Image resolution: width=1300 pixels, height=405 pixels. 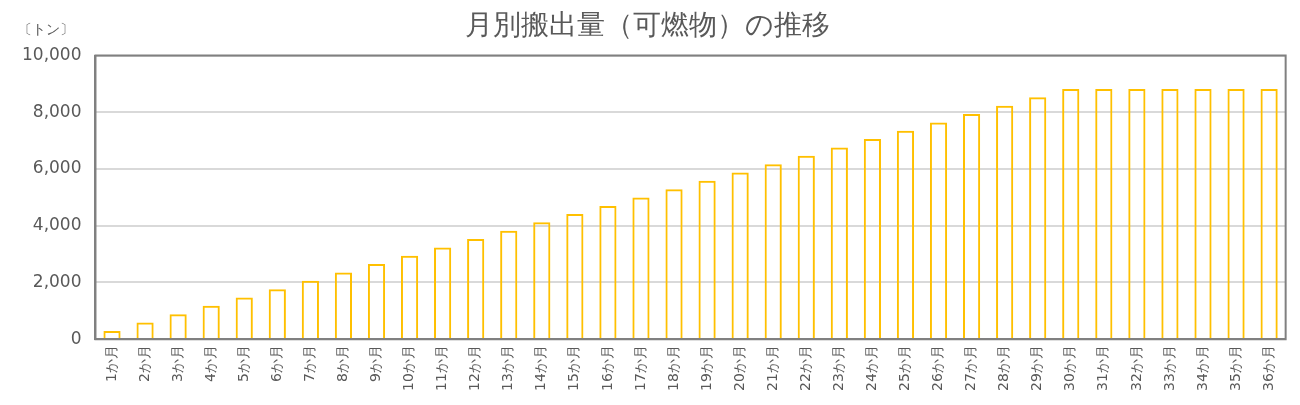 What do you see at coordinates (52, 54) in the screenshot?
I see `y-tick-label: 10,000` at bounding box center [52, 54].